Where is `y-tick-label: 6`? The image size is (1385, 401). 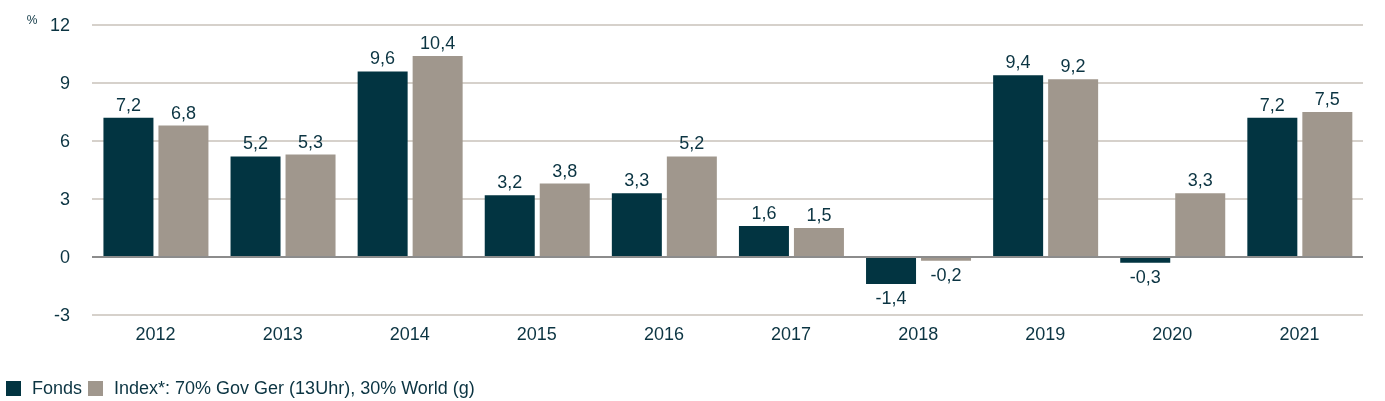
y-tick-label: 6 is located at coordinates (64, 141).